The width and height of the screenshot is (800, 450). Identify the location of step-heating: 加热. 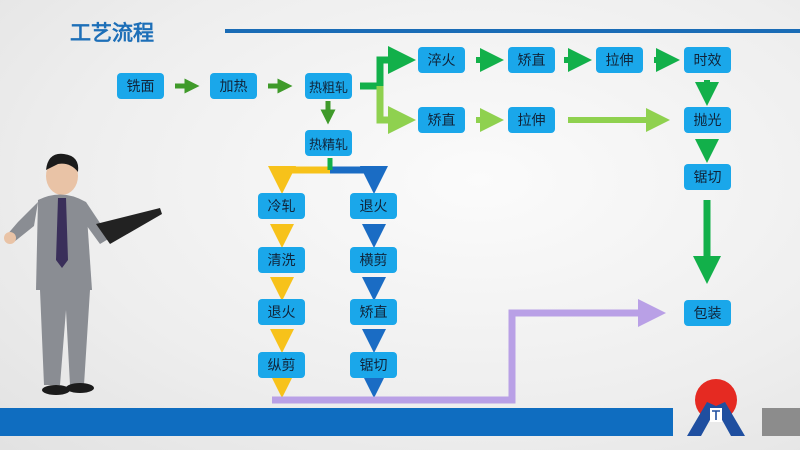
(233, 86).